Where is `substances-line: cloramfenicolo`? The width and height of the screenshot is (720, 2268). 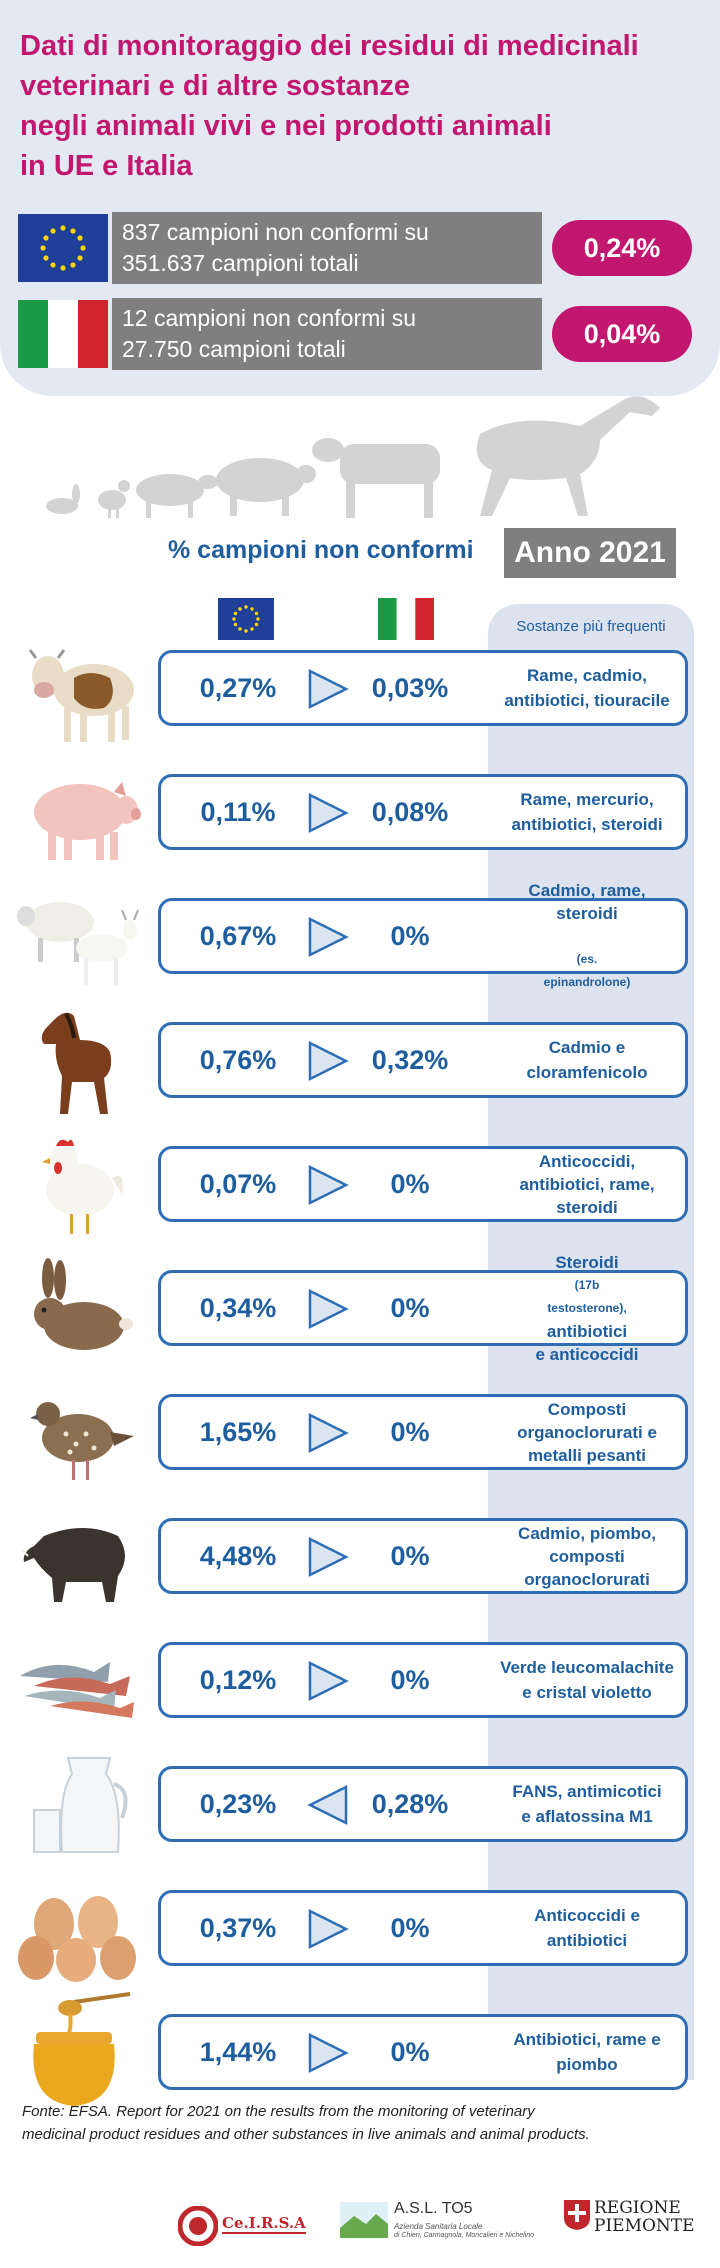 substances-line: cloramfenicolo is located at coordinates (587, 1072).